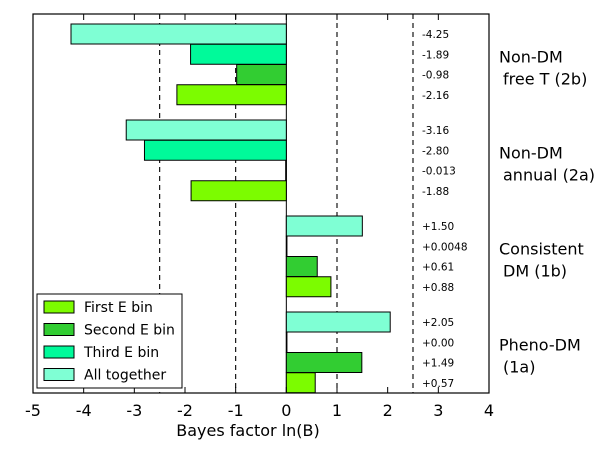  Describe the element at coordinates (33, 410) in the screenshot. I see `x-tick-label: -5` at that location.